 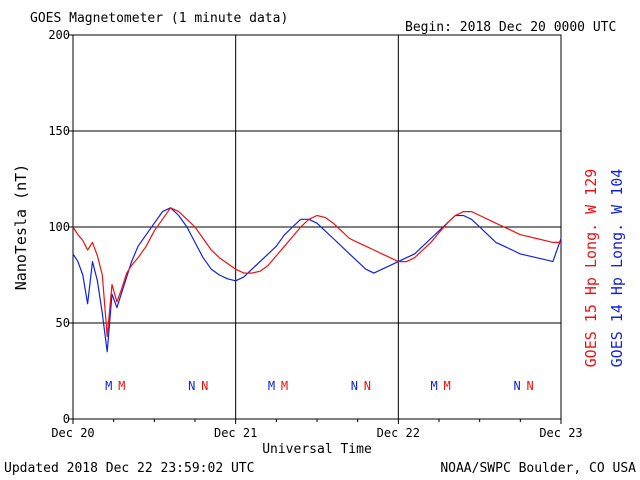 I want to click on chart-title: GOES Magnetometer (1 minute data), so click(x=159, y=18).